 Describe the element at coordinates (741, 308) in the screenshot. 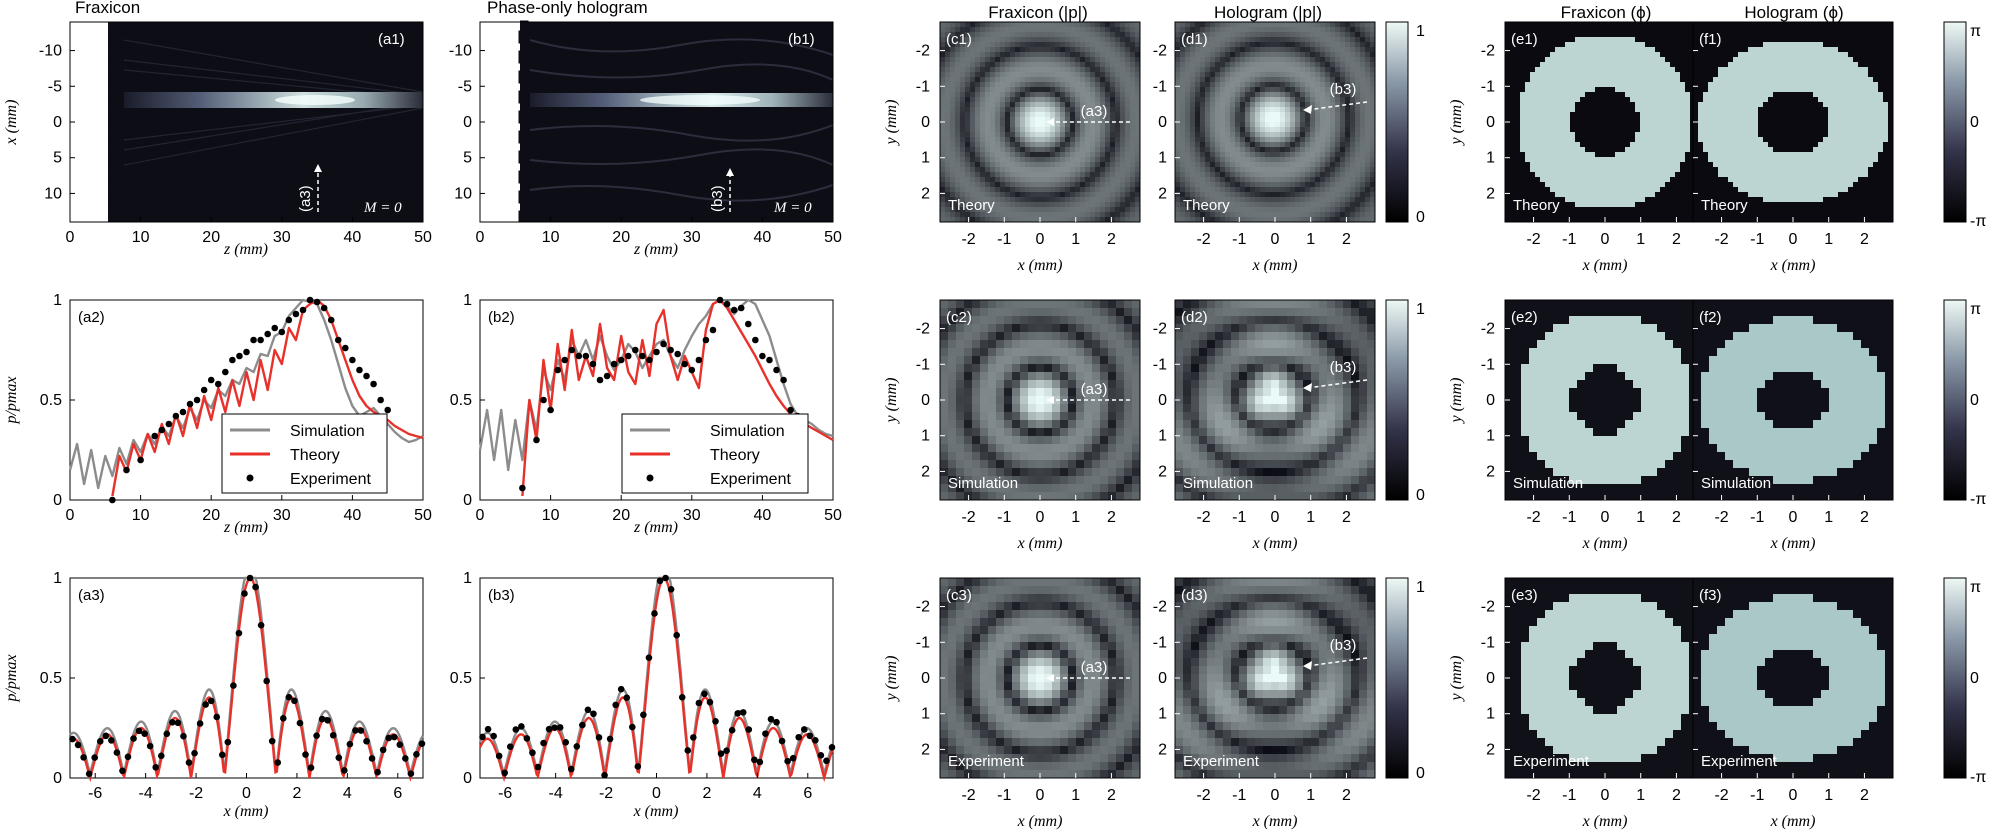

I see `b2-exp-point` at that location.